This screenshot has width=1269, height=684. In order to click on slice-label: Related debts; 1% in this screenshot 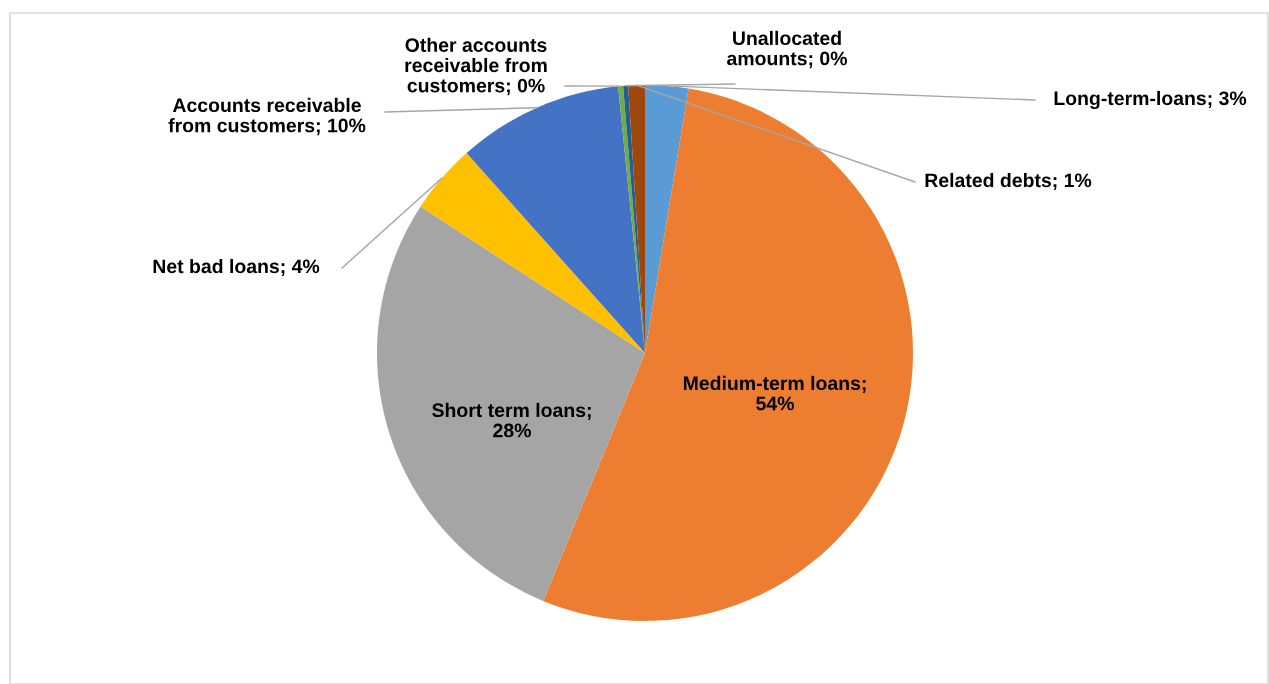, I will do `click(1008, 181)`.